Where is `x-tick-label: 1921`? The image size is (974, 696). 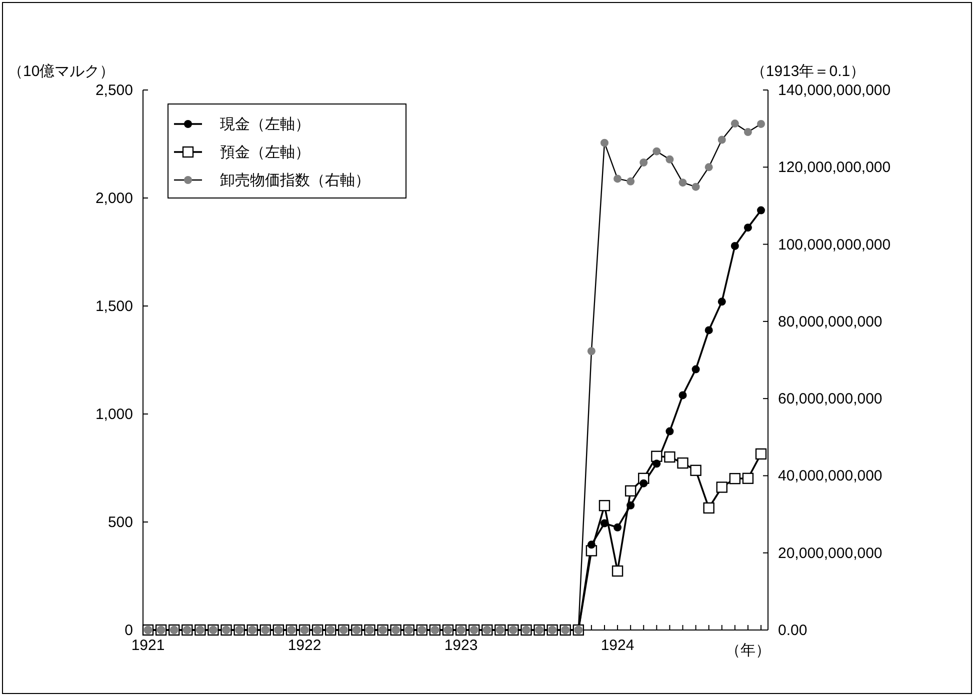
x-tick-label: 1921 is located at coordinates (148, 645).